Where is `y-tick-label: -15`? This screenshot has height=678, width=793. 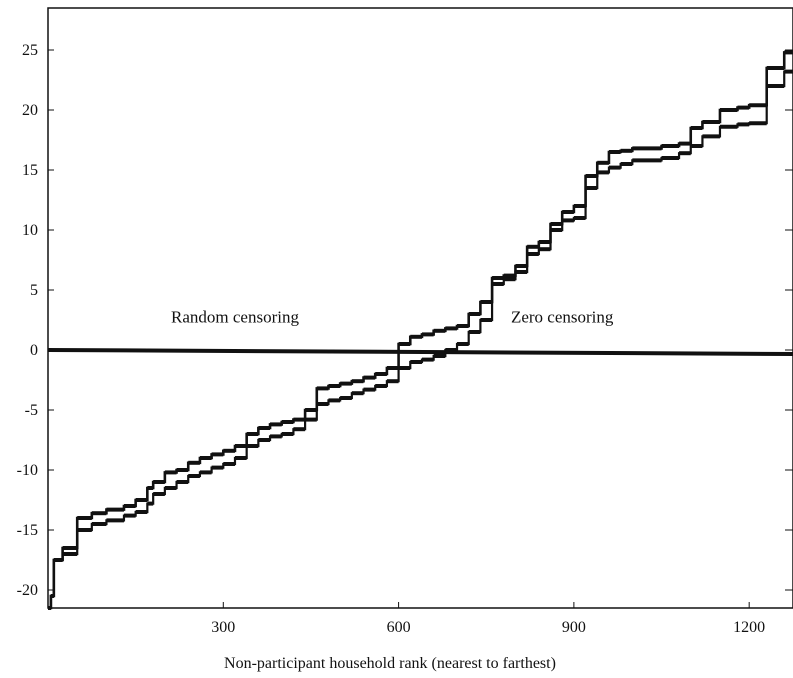 y-tick-label: -15 is located at coordinates (27, 530).